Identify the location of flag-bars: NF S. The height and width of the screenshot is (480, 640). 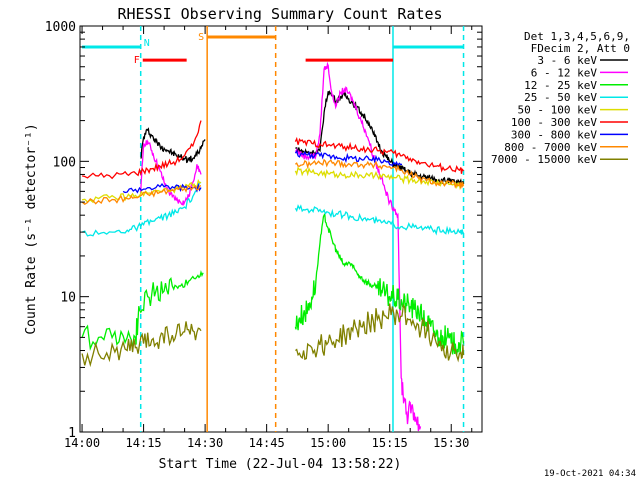
(273, 49).